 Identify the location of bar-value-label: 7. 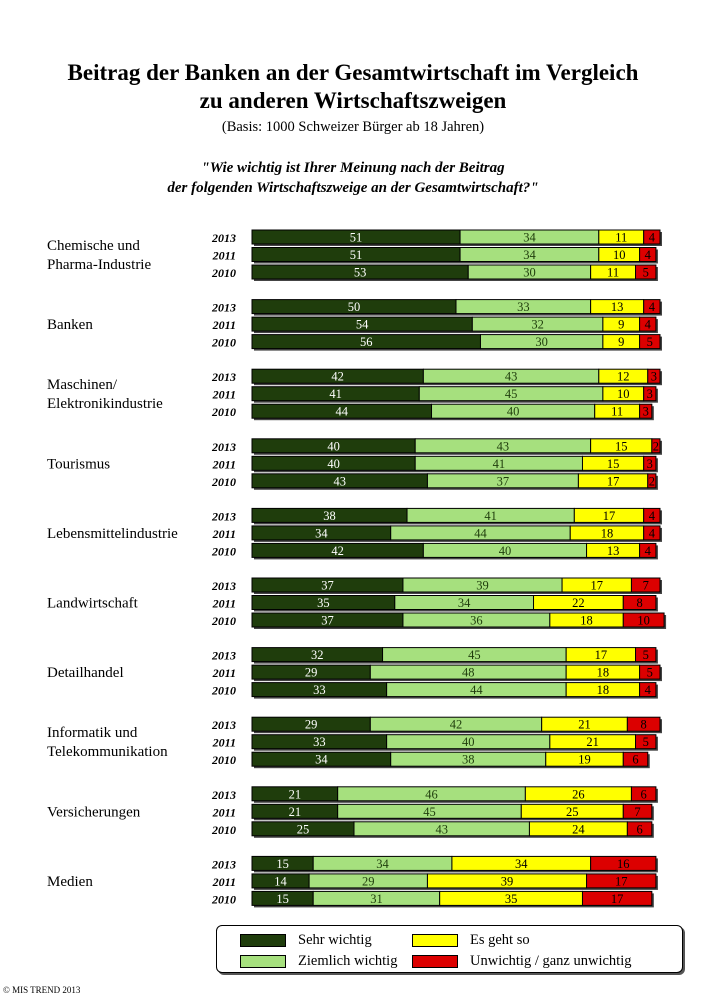
(646, 586).